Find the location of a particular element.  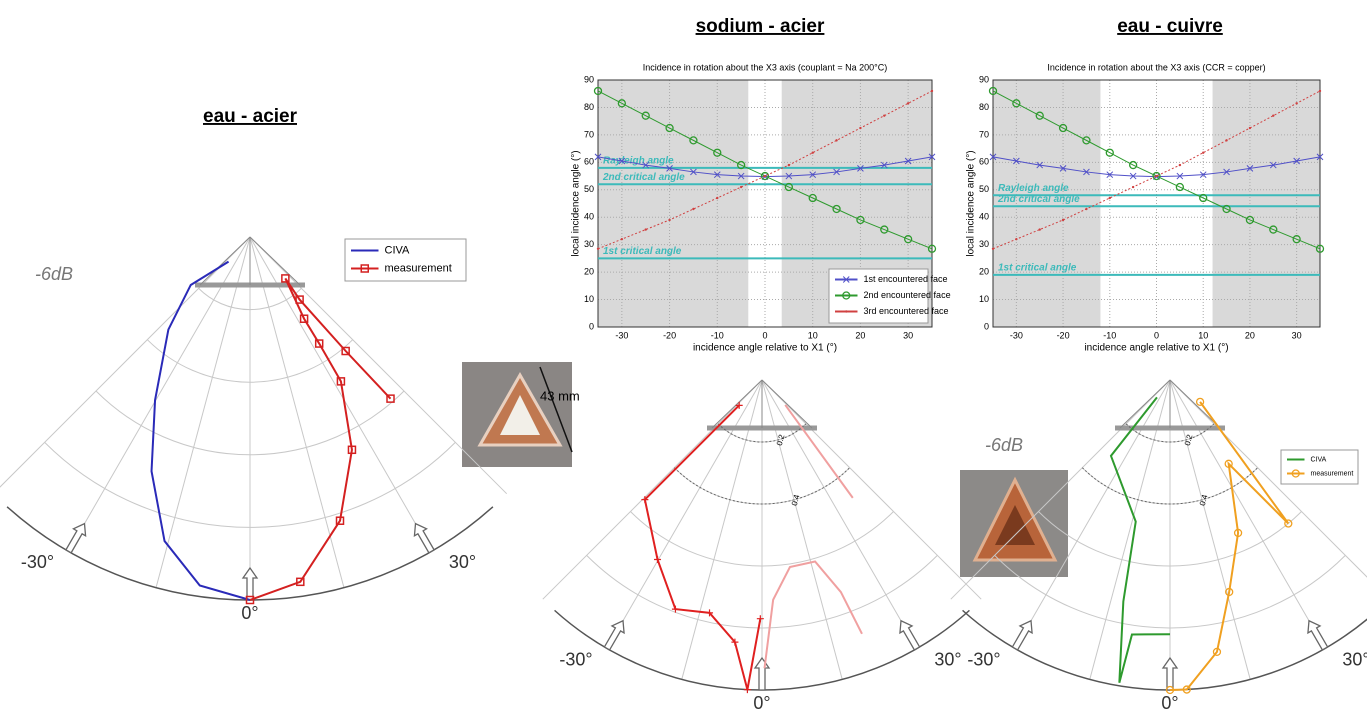

heading: sodium - acier is located at coordinates (760, 26).